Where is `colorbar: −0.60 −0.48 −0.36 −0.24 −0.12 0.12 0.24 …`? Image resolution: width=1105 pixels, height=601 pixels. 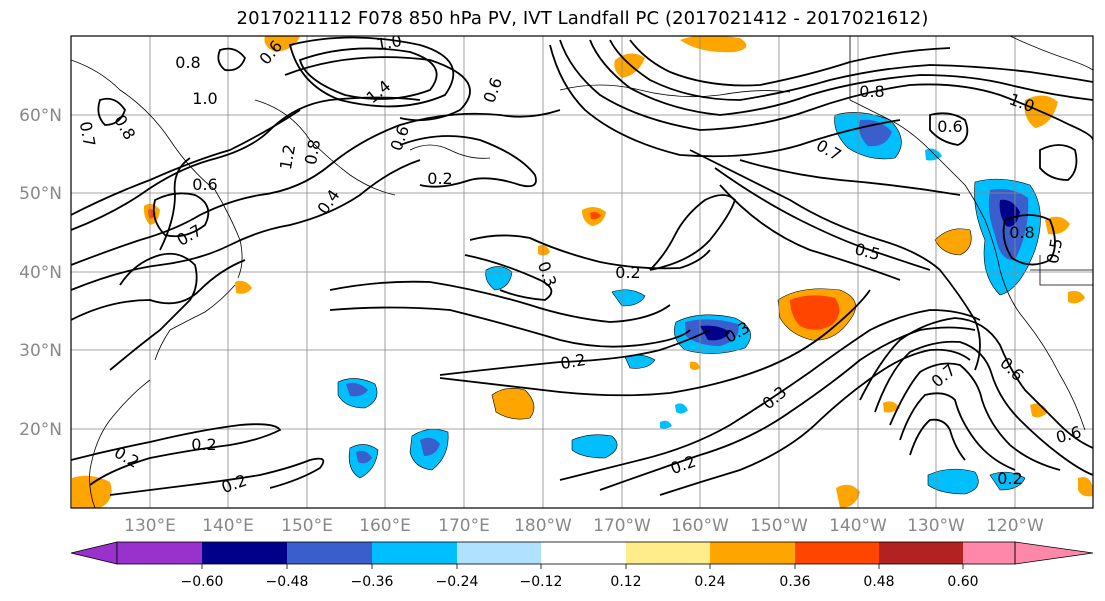 colorbar: −0.60 −0.48 −0.36 −0.24 −0.12 0.12 0.24 … is located at coordinates (582, 565).